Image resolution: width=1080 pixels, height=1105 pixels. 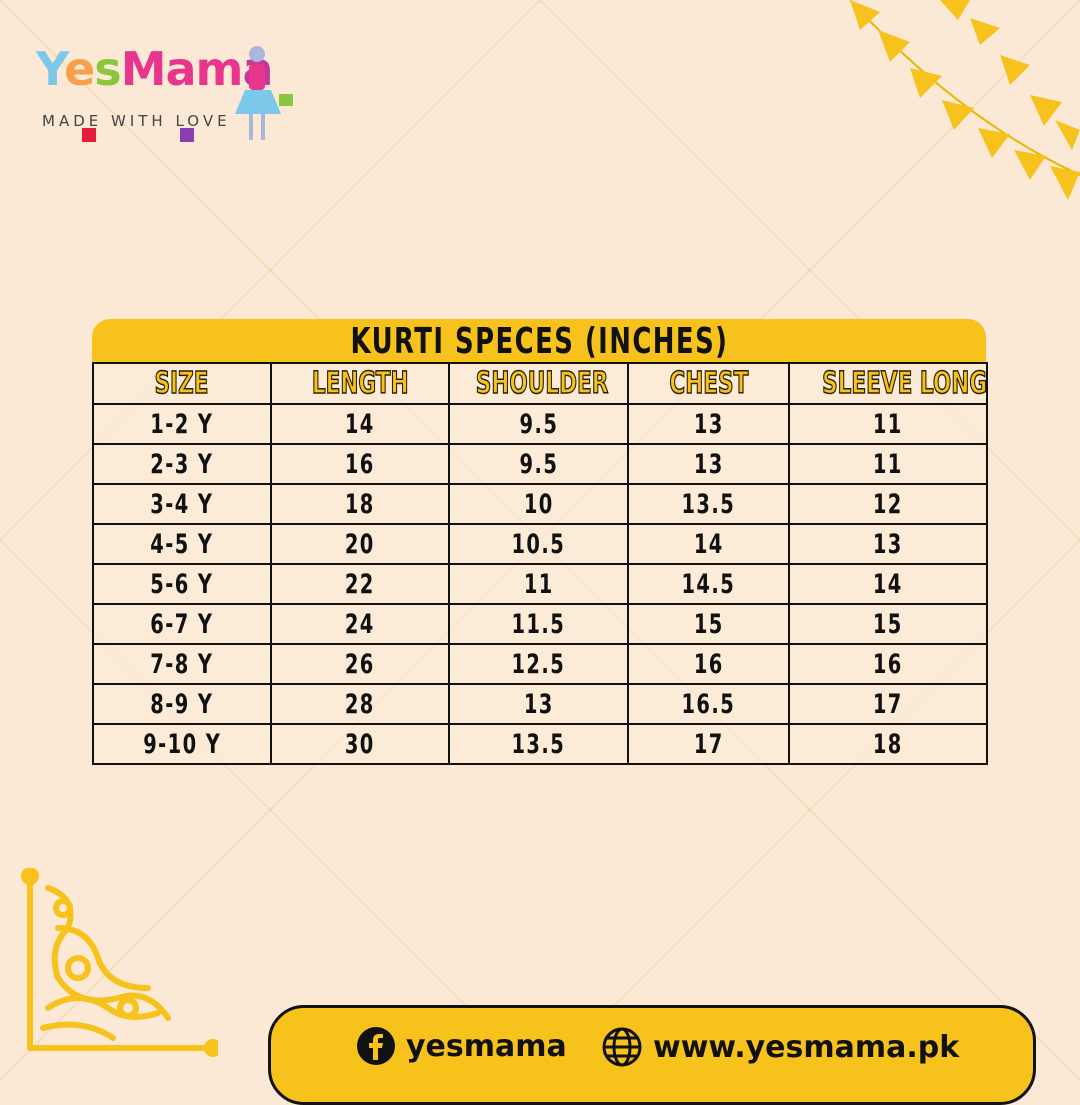 I want to click on table-row: 6-7 Y 24 11.5 15 15, so click(x=540, y=624).